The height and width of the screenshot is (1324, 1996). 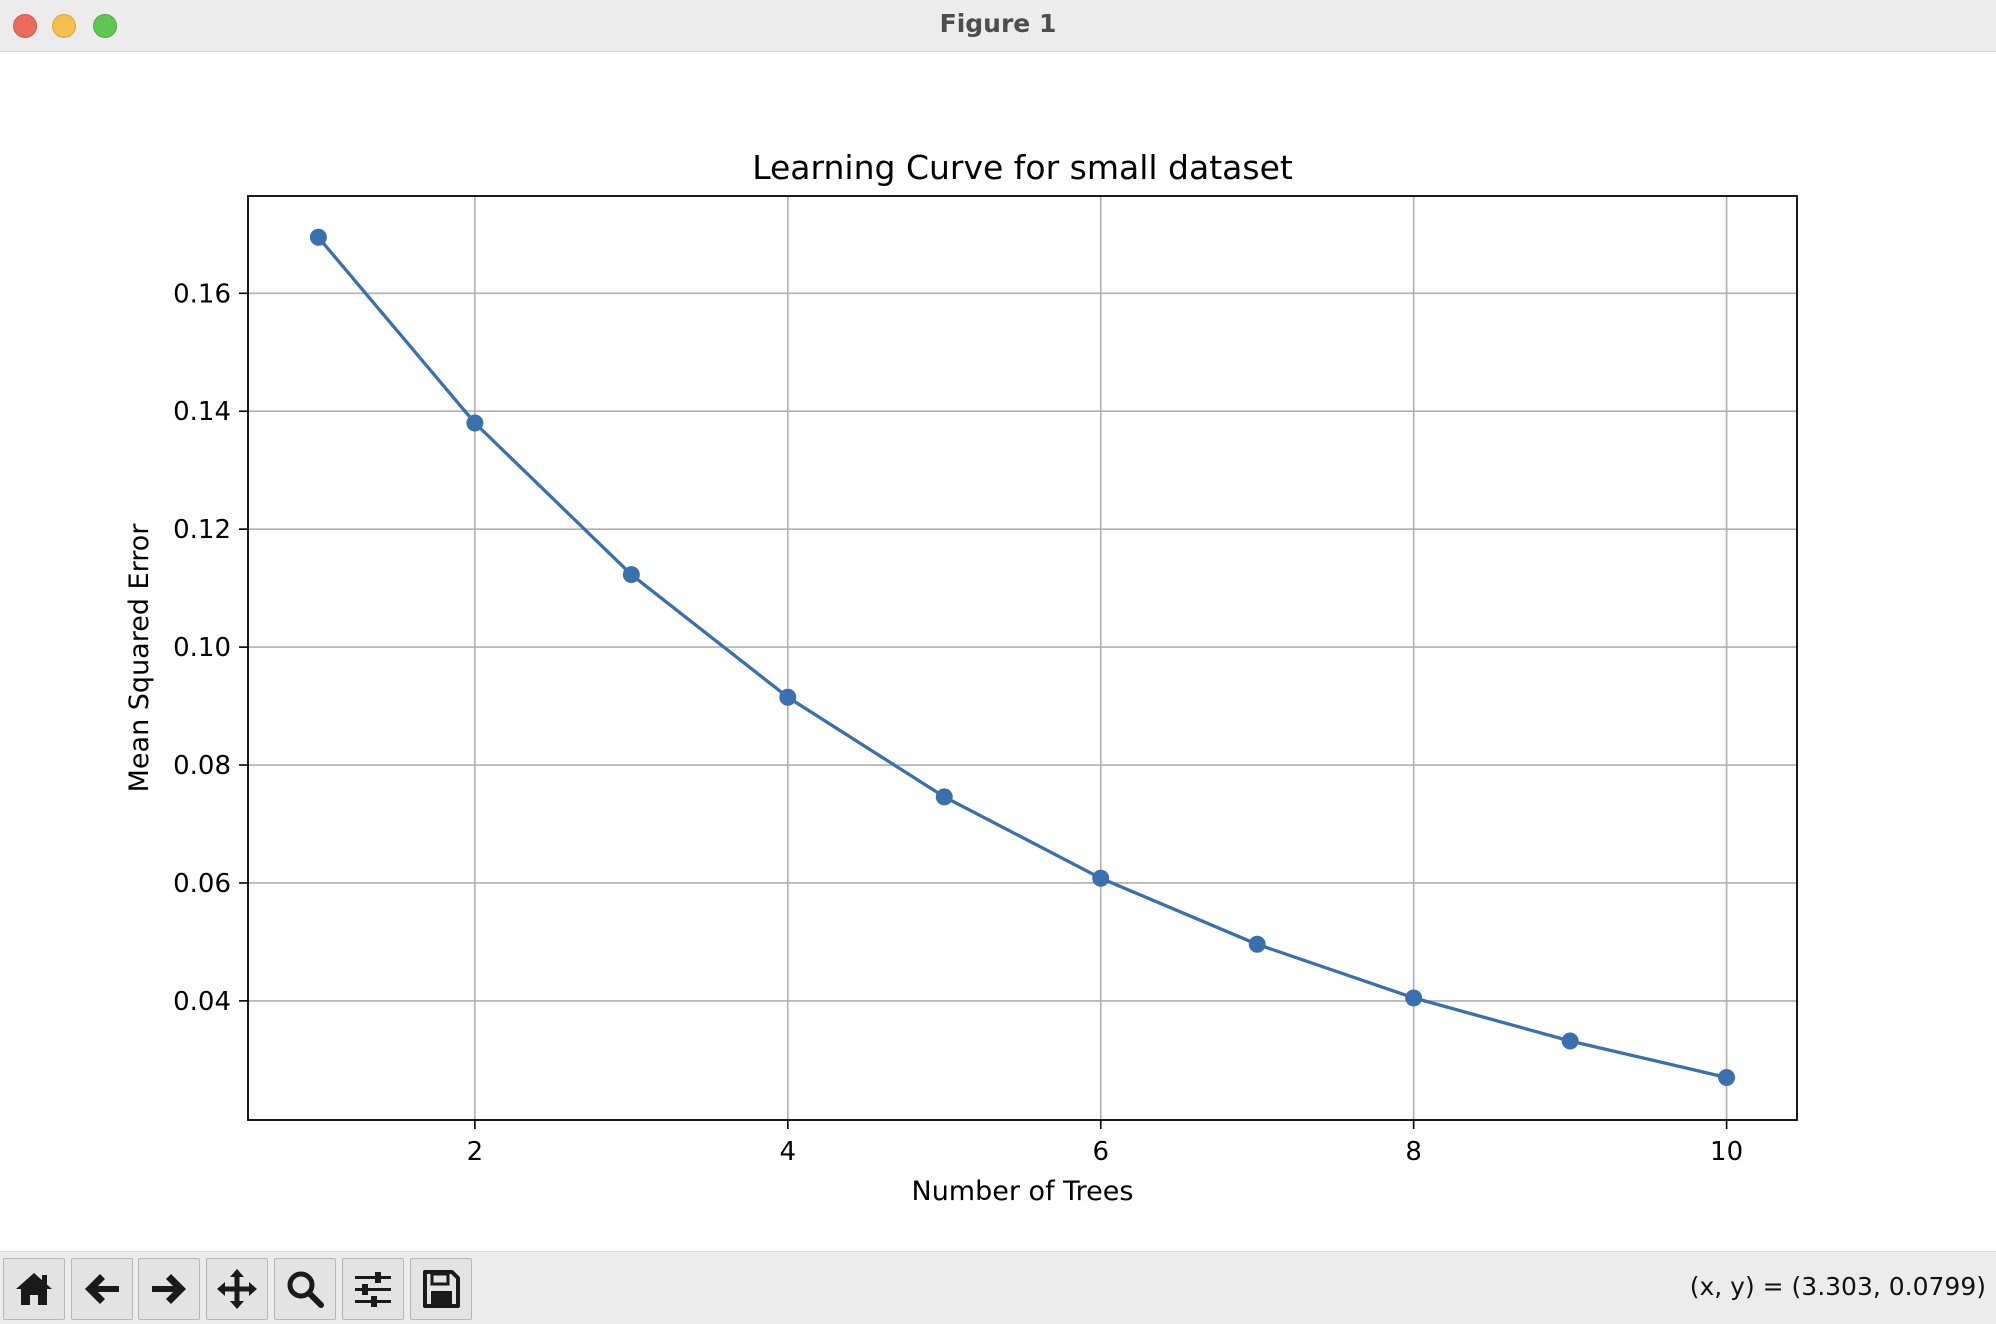 I want to click on arrow-right-icon, so click(x=169, y=1289).